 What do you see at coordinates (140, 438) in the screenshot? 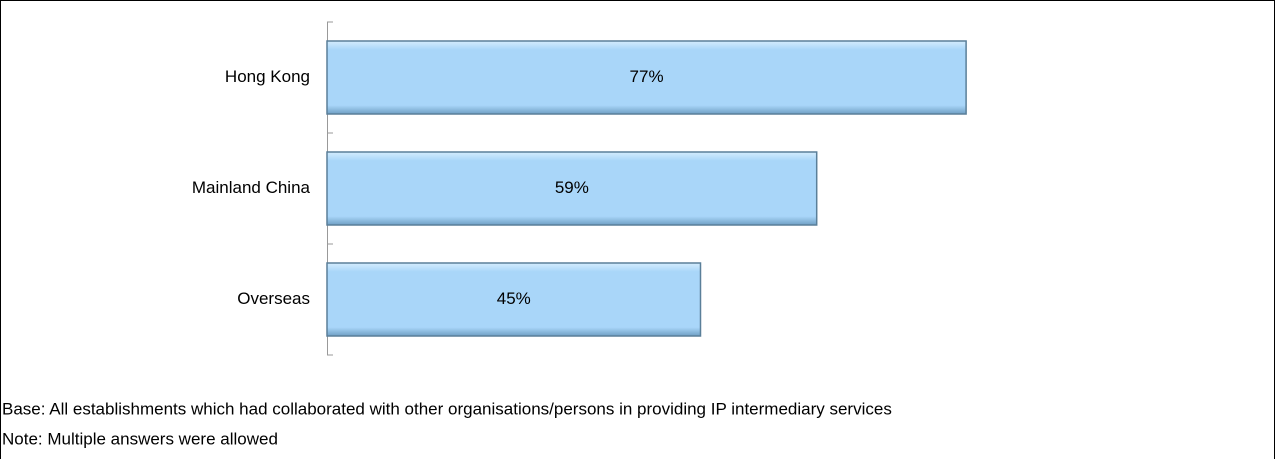
I see `multiple-note: Note: Multiple answers were allowed` at bounding box center [140, 438].